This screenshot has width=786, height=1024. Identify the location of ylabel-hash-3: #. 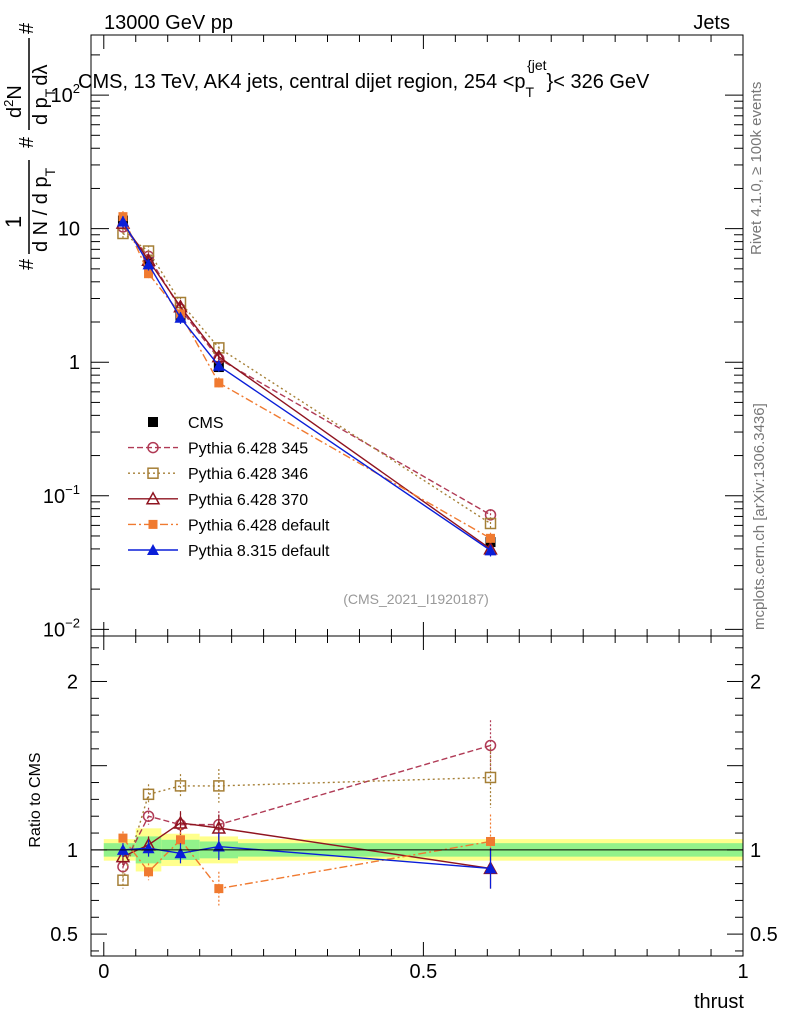
(27, 28).